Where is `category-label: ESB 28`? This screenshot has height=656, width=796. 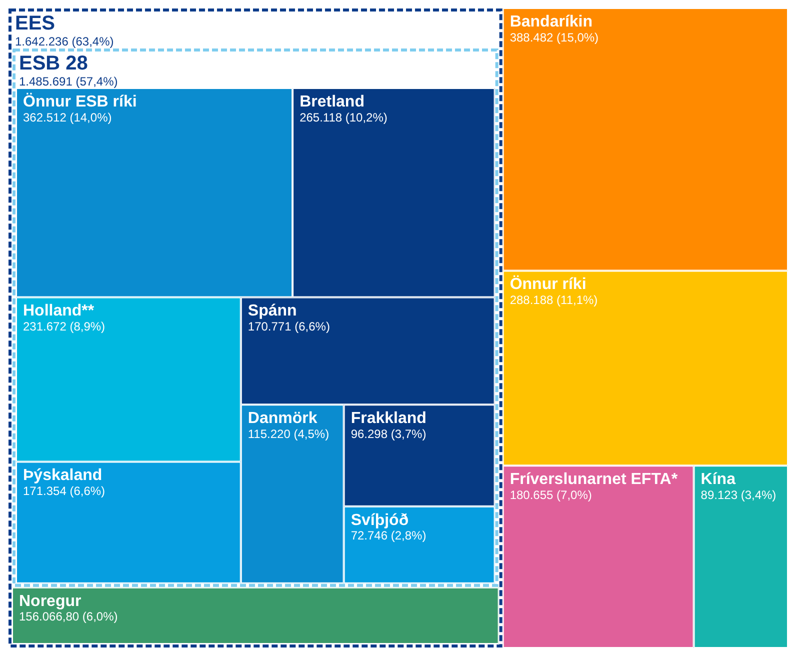
category-label: ESB 28 is located at coordinates (53, 63).